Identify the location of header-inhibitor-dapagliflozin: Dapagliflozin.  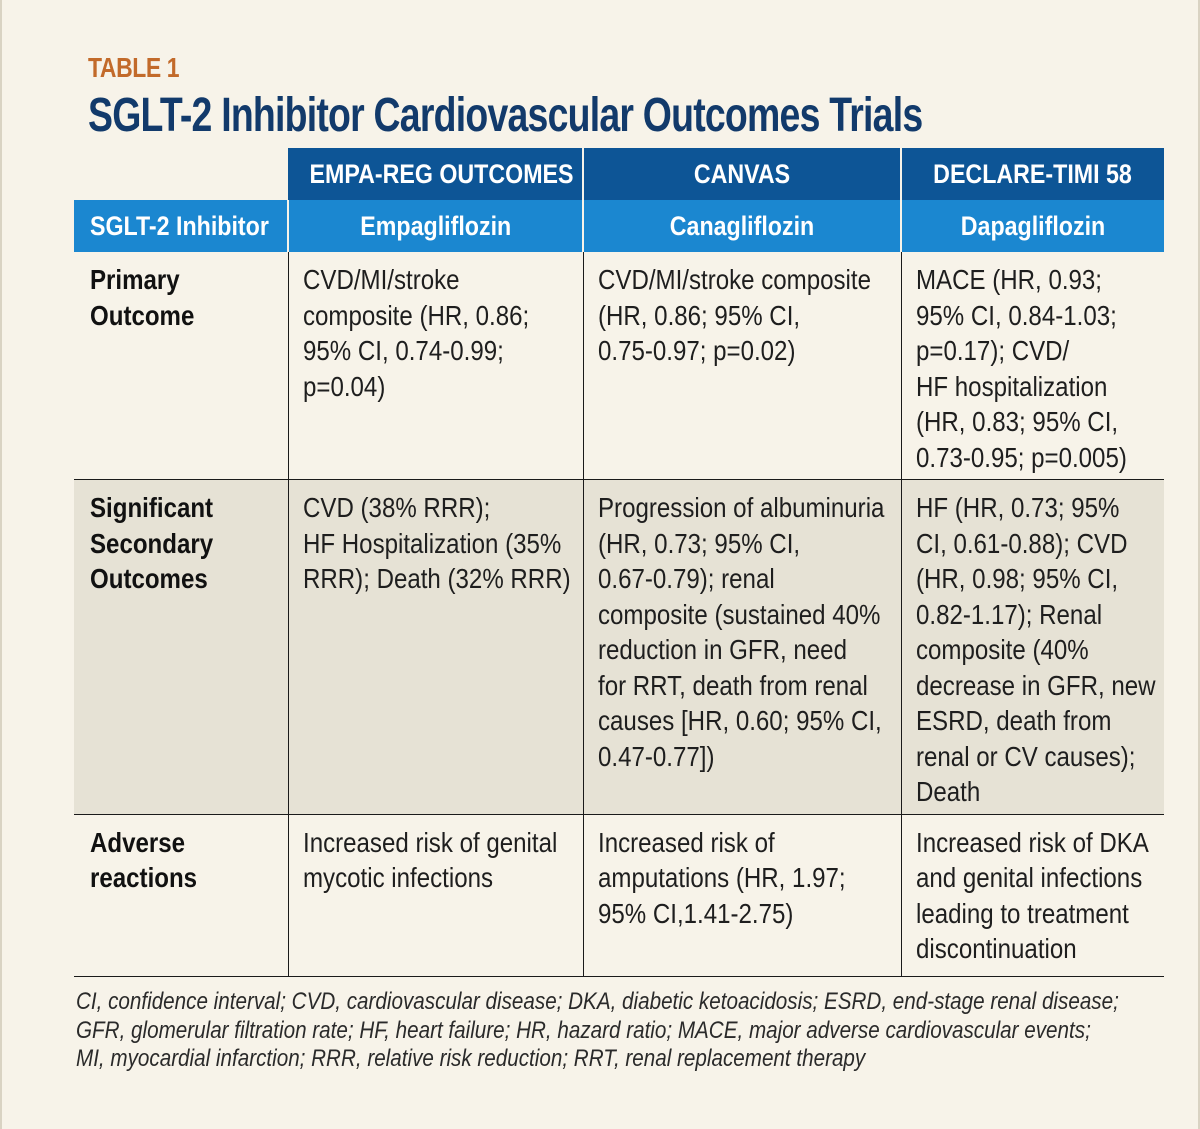
(1032, 226).